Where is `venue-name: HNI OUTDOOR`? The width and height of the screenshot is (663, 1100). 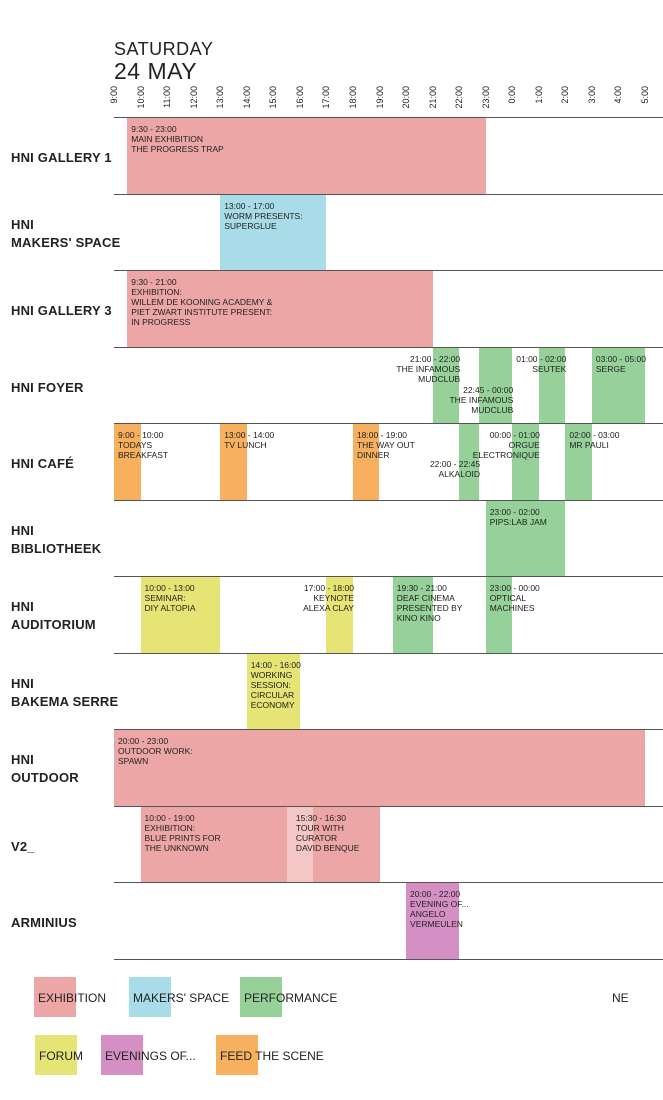 venue-name: HNI OUTDOOR is located at coordinates (45, 768).